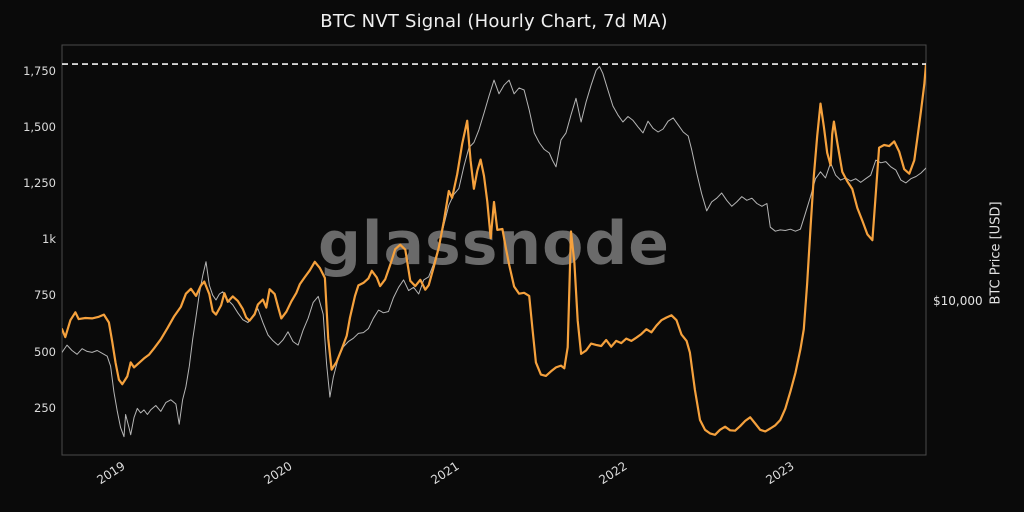 This screenshot has width=1024, height=512. What do you see at coordinates (996, 253) in the screenshot?
I see `y-axis-right-title: BTC Price [USD]` at bounding box center [996, 253].